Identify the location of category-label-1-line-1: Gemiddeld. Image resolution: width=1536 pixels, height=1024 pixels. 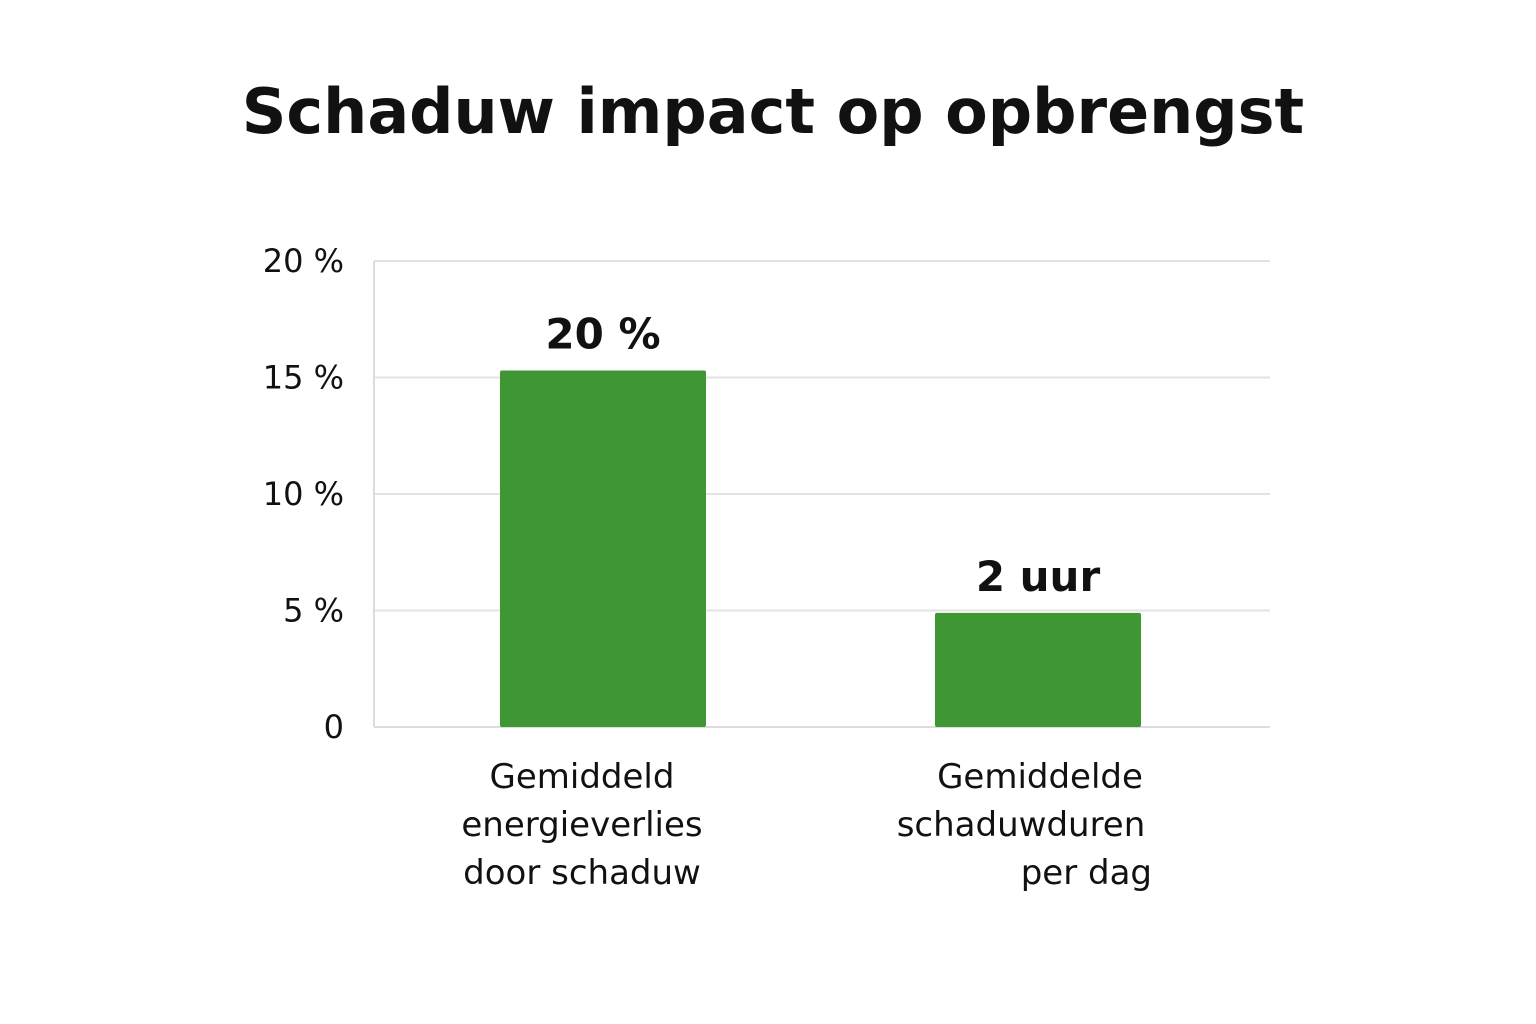
(582, 777).